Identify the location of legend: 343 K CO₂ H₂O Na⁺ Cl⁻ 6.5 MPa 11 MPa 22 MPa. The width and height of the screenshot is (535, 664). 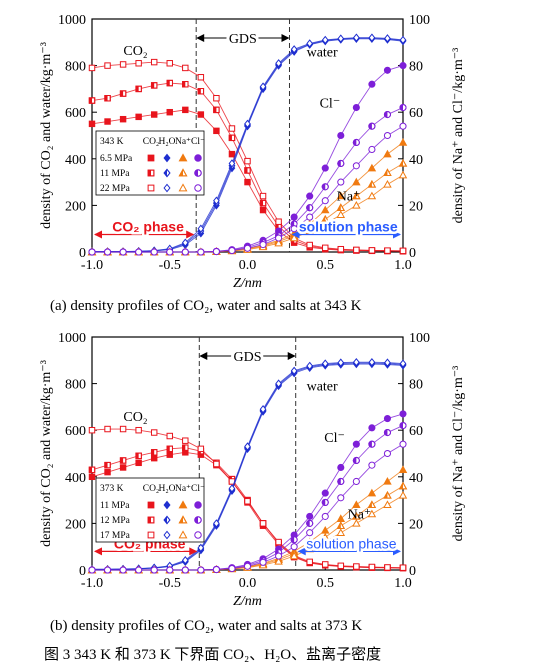
(150, 163).